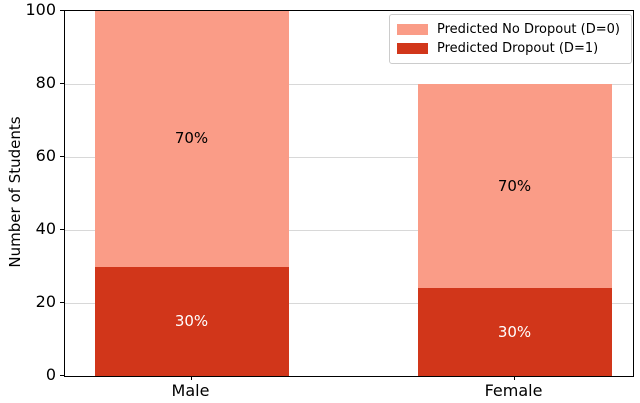 The width and height of the screenshot is (640, 403). I want to click on gridline-y40, so click(349, 230).